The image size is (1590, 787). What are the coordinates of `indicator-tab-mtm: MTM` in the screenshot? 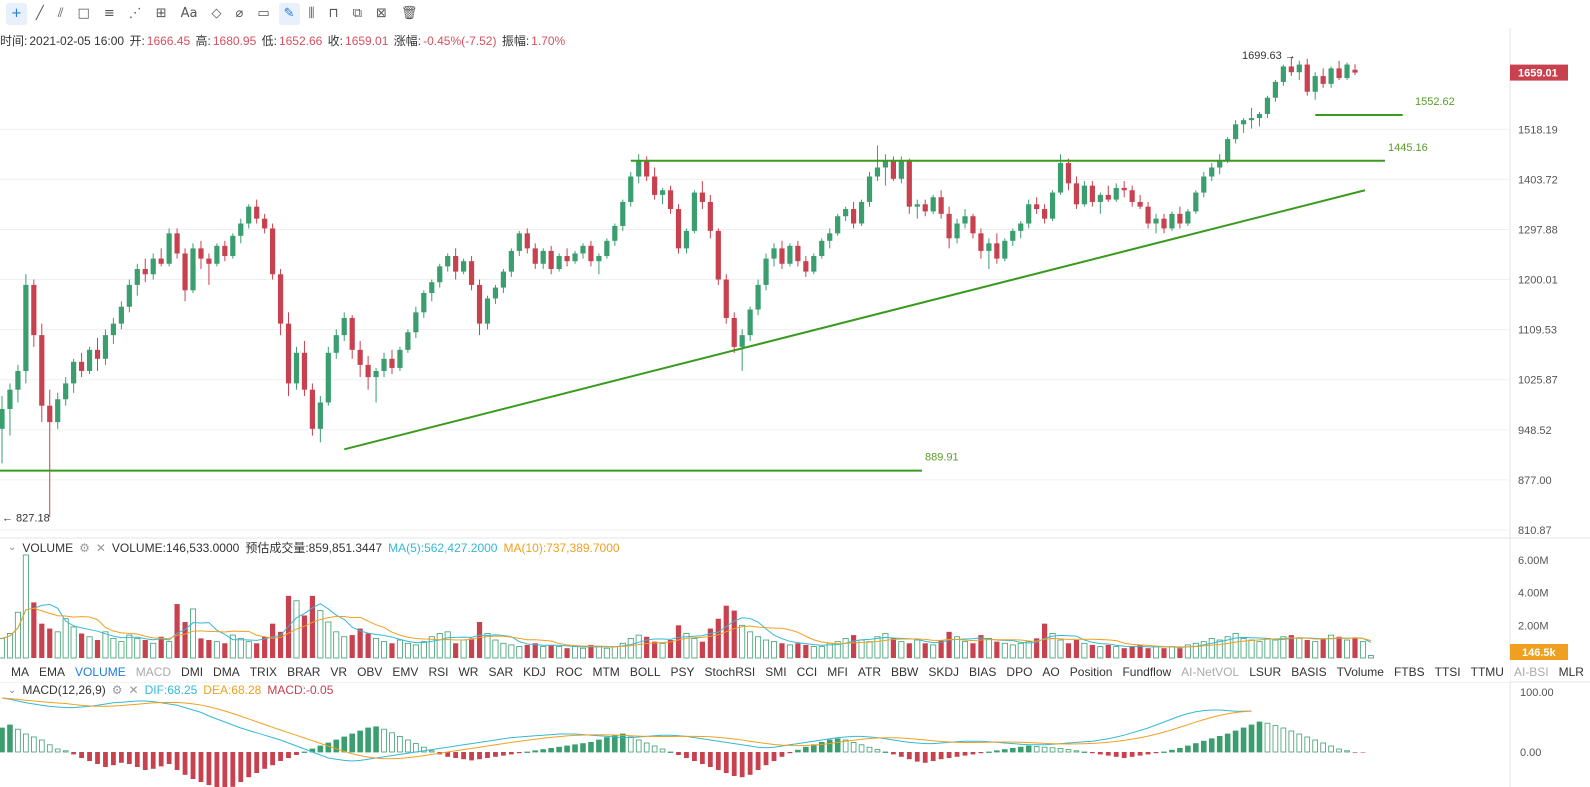 It's located at (606, 672).